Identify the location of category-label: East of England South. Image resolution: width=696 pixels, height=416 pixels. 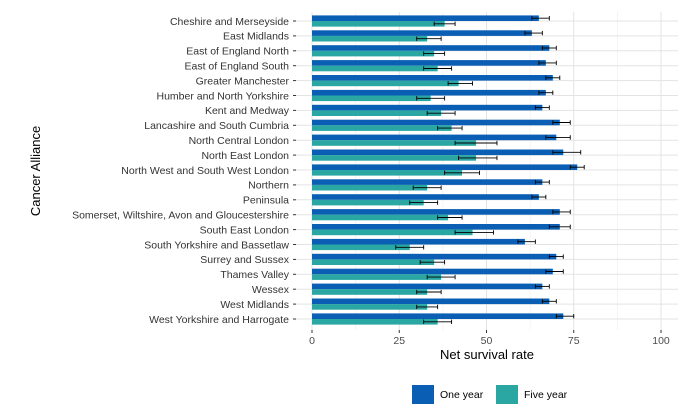
(237, 67).